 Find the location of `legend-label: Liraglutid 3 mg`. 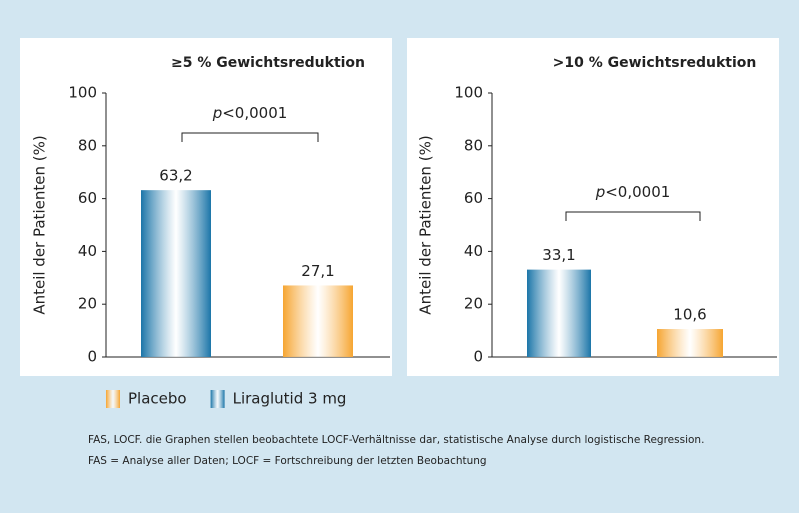

legend-label: Liraglutid 3 mg is located at coordinates (290, 399).